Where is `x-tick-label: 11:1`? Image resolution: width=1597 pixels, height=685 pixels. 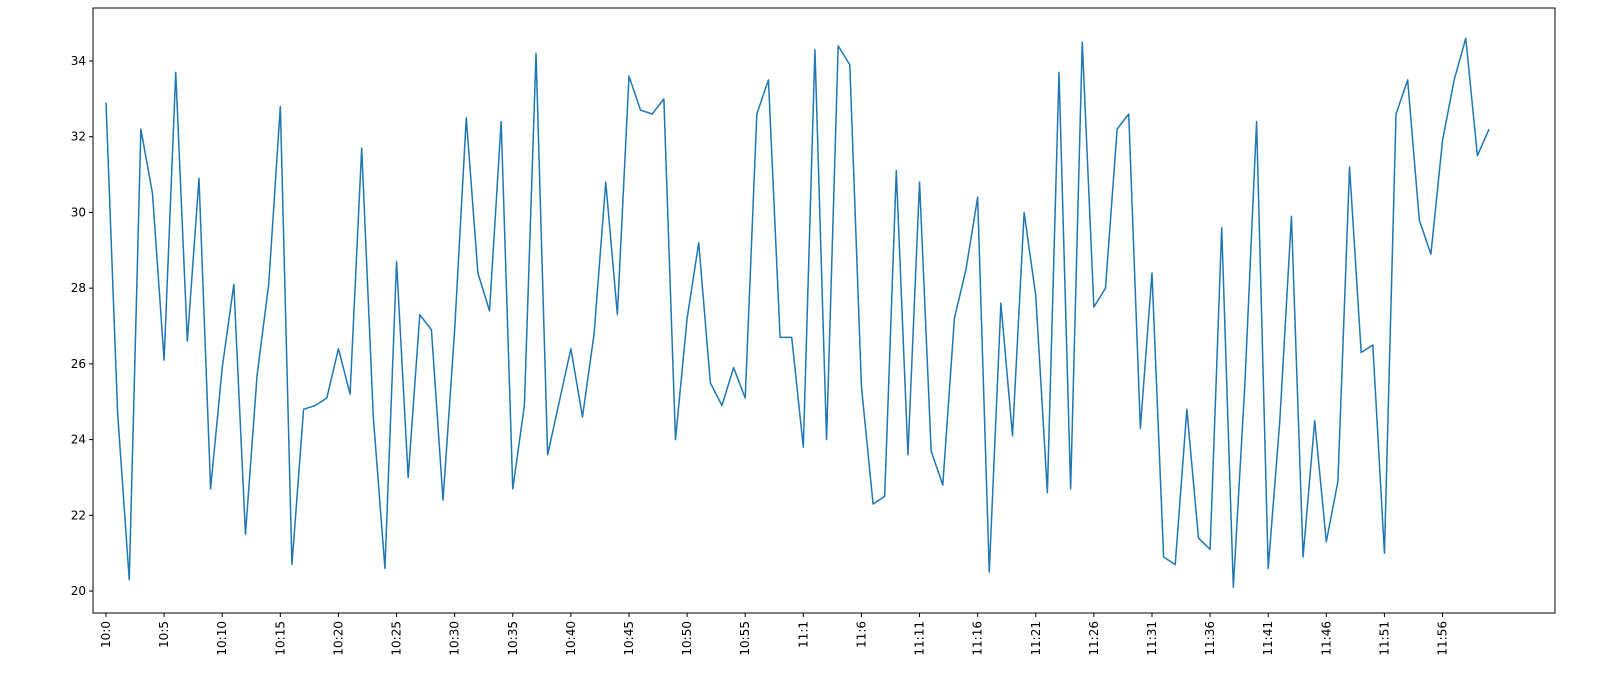
x-tick-label: 11:1 is located at coordinates (803, 634).